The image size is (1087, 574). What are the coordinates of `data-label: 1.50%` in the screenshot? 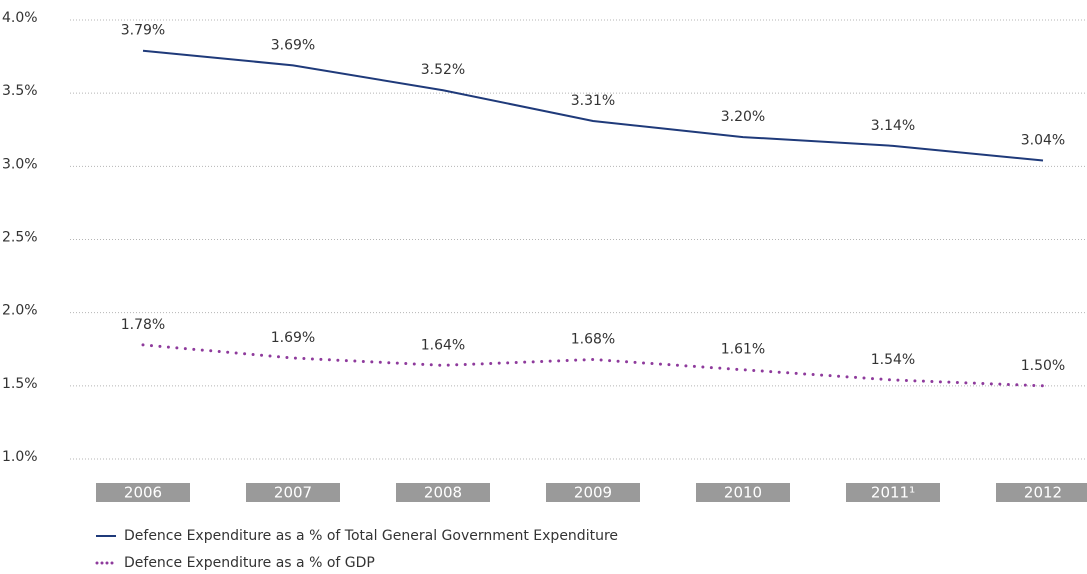 It's located at (1043, 366).